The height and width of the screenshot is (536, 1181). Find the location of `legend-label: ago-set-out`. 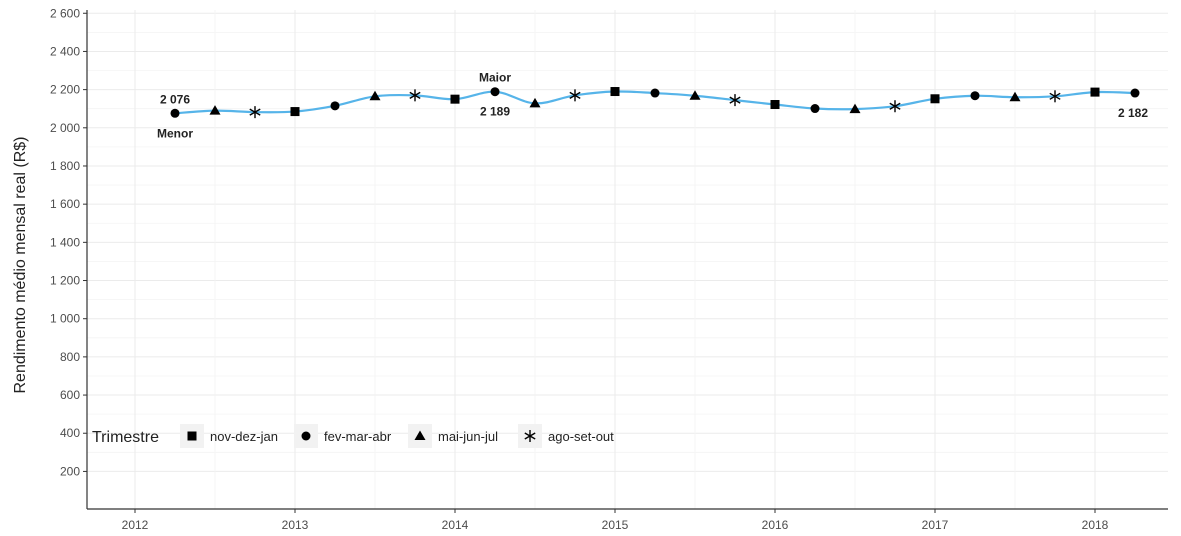

legend-label: ago-set-out is located at coordinates (581, 436).